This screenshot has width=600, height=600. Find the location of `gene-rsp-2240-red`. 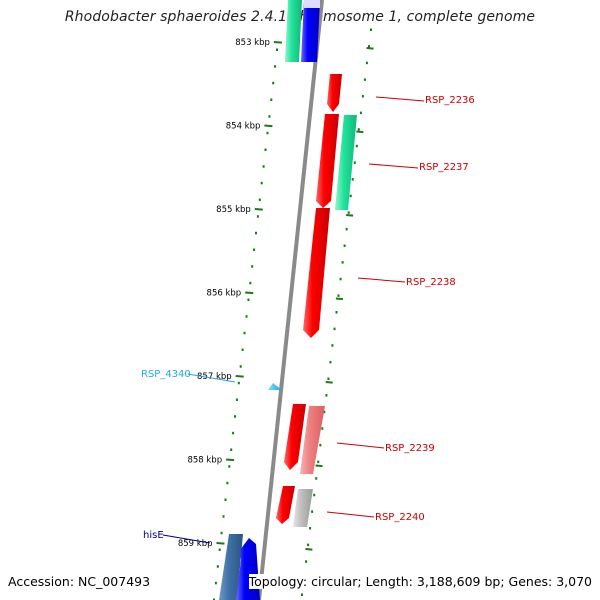

gene-rsp-2240-red is located at coordinates (285, 505).